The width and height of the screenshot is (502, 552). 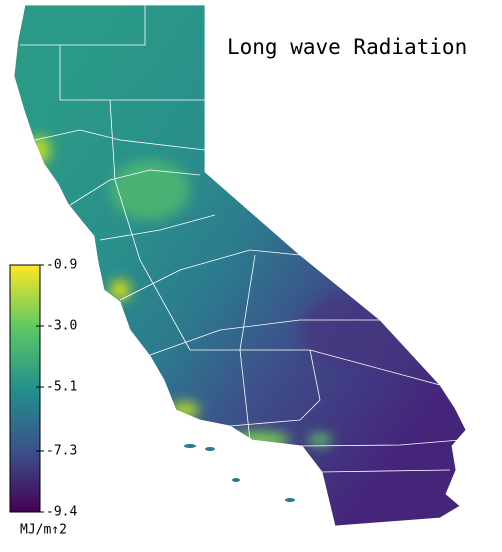 What do you see at coordinates (239, 473) in the screenshot?
I see `islands` at bounding box center [239, 473].